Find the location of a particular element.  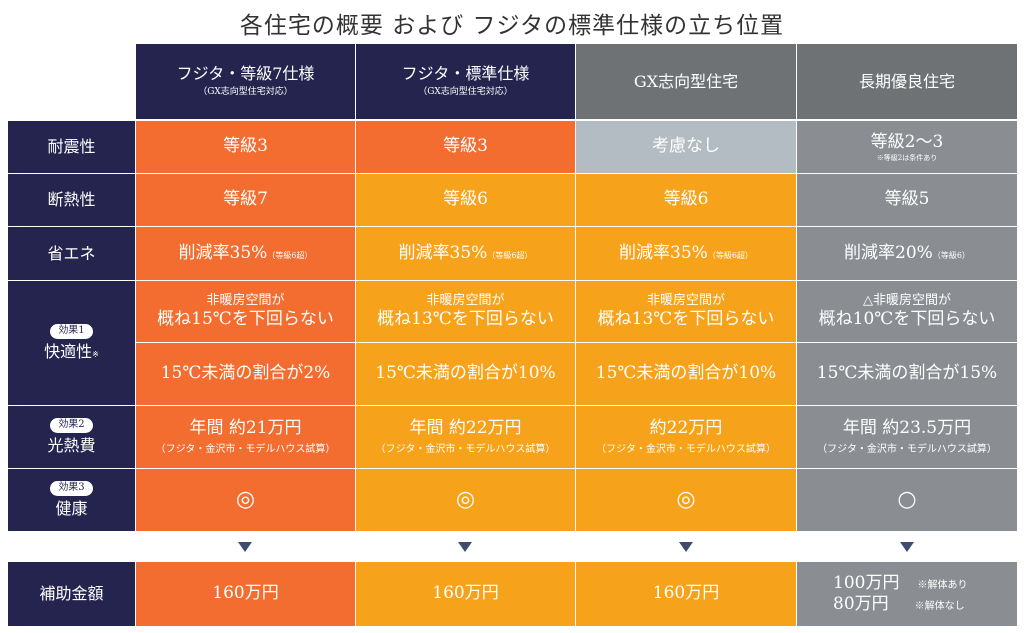

energy-col-2: 削減率35%（等級6超） is located at coordinates (465, 253).